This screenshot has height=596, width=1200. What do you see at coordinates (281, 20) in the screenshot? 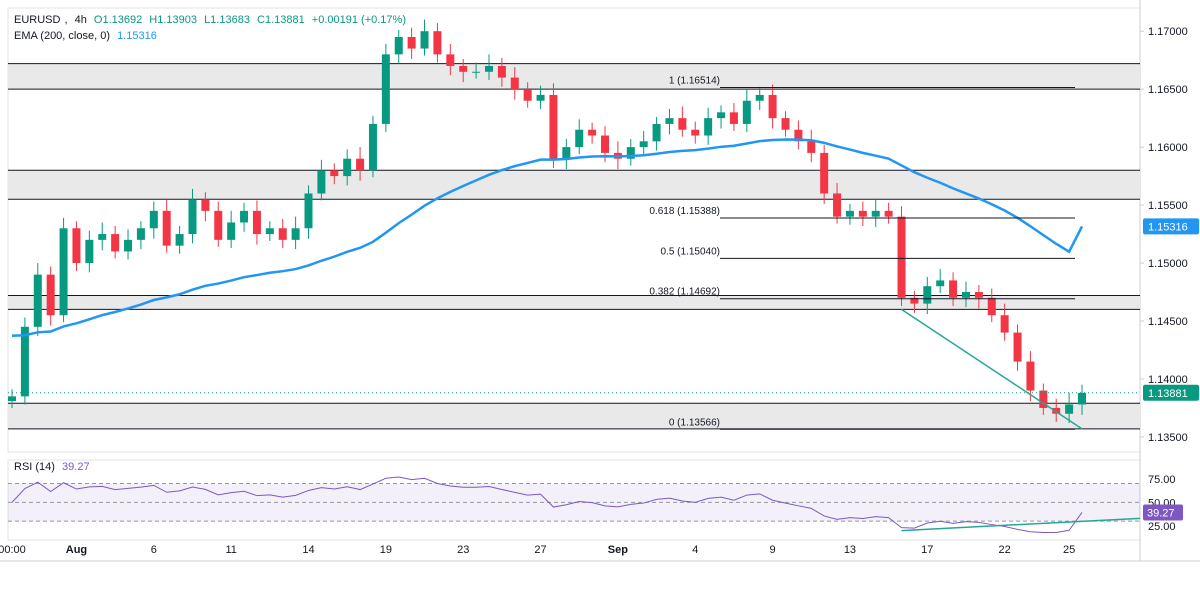
I see `ohlc-close: C1.13881` at bounding box center [281, 20].